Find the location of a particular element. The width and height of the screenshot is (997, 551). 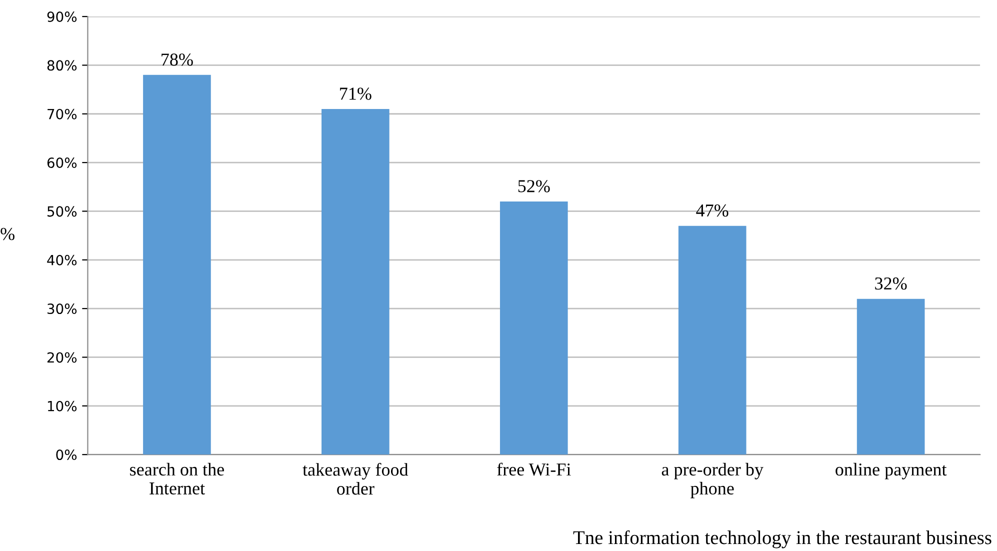

y-tick-label: 90% is located at coordinates (62, 17).